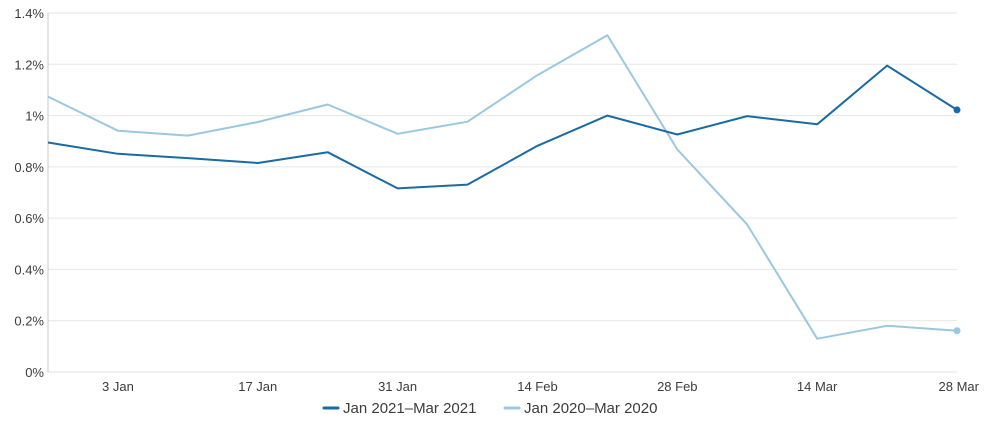 This screenshot has height=427, width=992. What do you see at coordinates (817, 386) in the screenshot?
I see `x-tick-label: 14 Mar` at bounding box center [817, 386].